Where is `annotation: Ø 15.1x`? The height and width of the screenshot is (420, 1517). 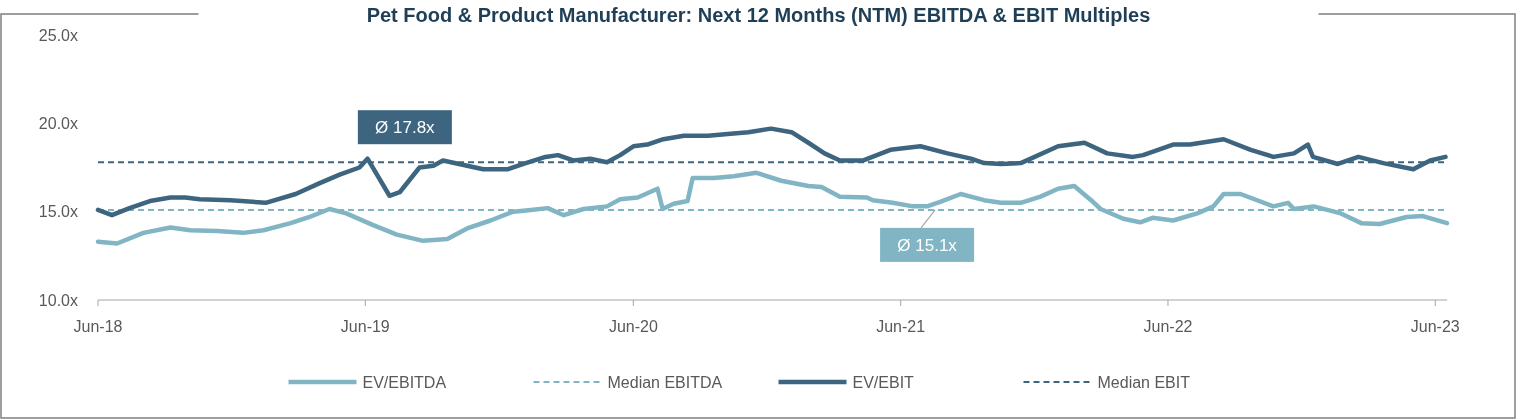 annotation: Ø 15.1x is located at coordinates (927, 245).